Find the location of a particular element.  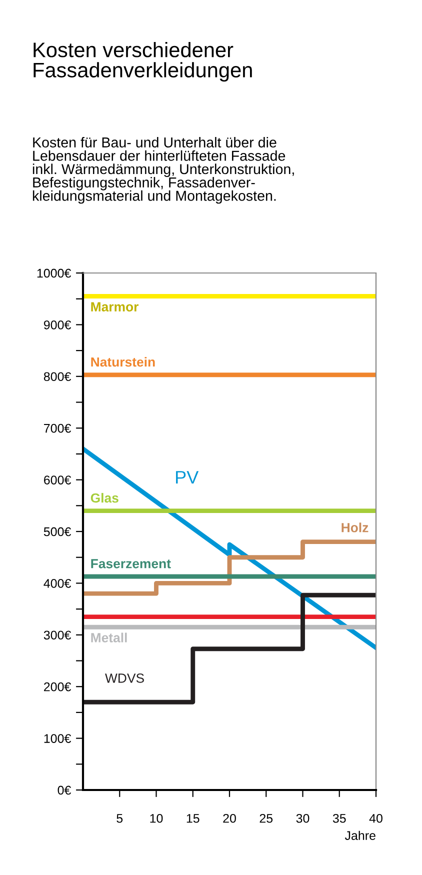

y-tick-label: 0€ is located at coordinates (65, 790).